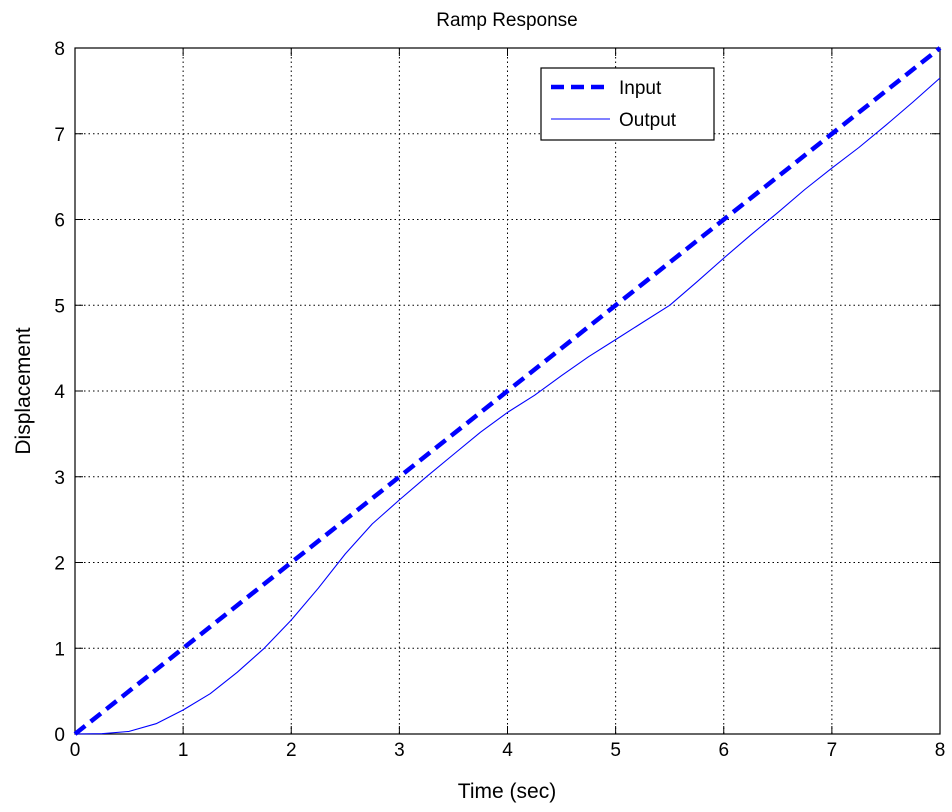  What do you see at coordinates (940, 750) in the screenshot?
I see `x-tick-label: 8` at bounding box center [940, 750].